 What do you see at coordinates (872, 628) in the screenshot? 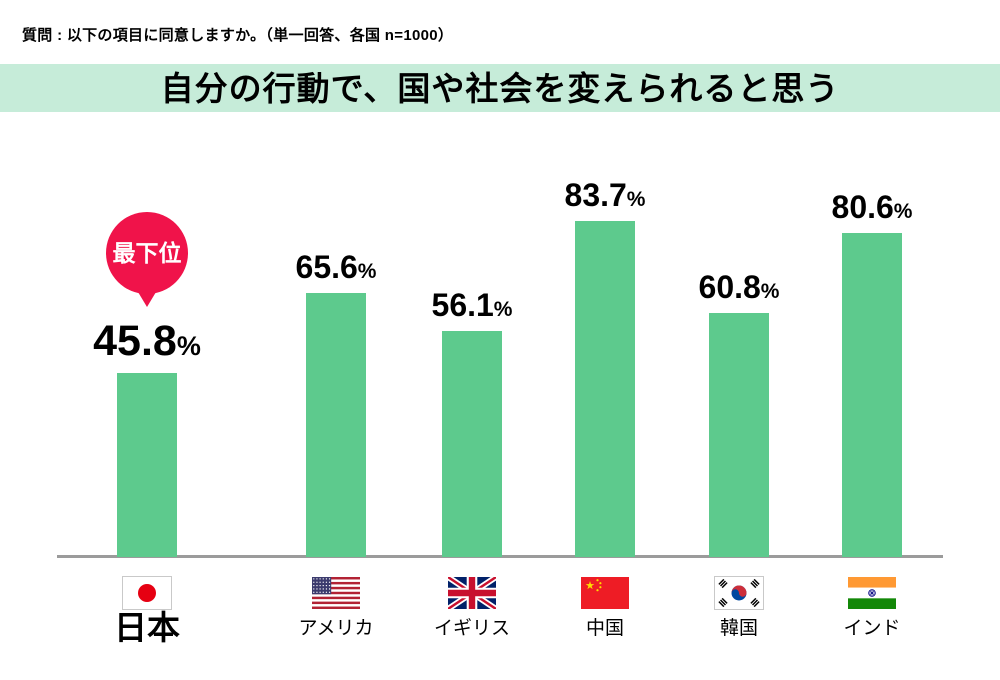
I see `country-label-in: インド` at bounding box center [872, 628].